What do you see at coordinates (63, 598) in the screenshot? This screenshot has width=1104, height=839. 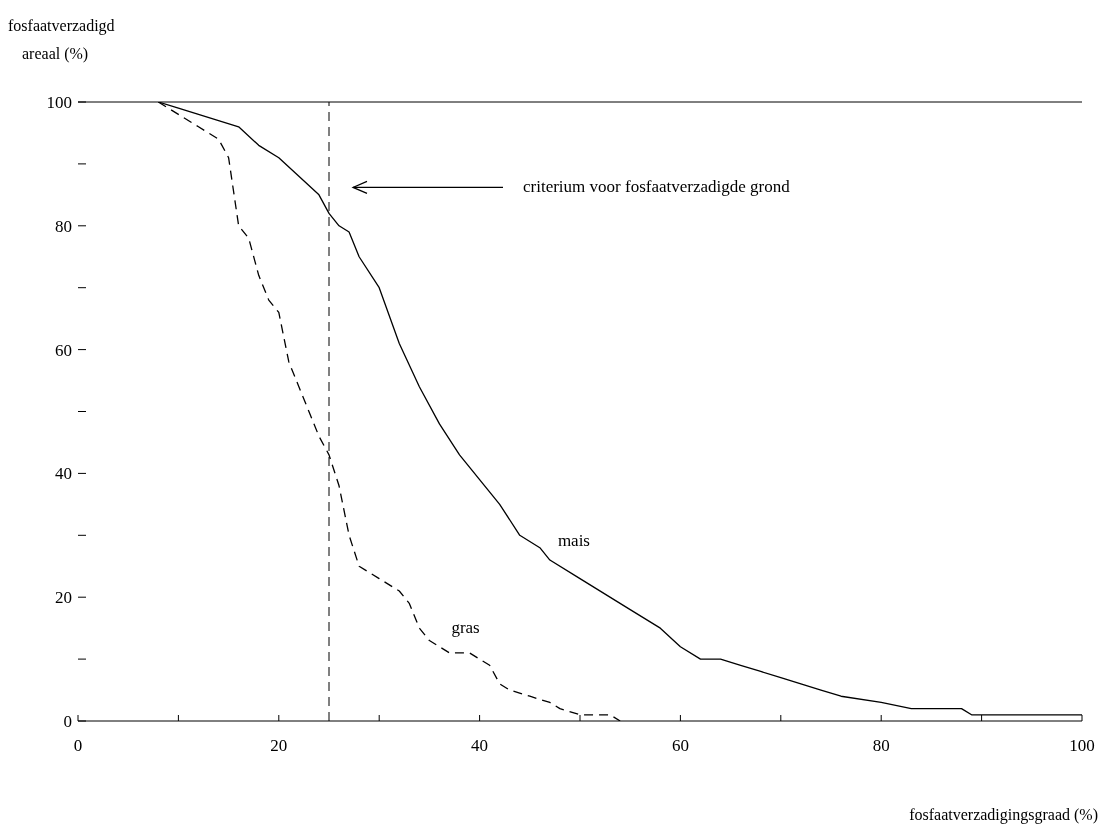 I see `y-tick-label: 20` at bounding box center [63, 598].